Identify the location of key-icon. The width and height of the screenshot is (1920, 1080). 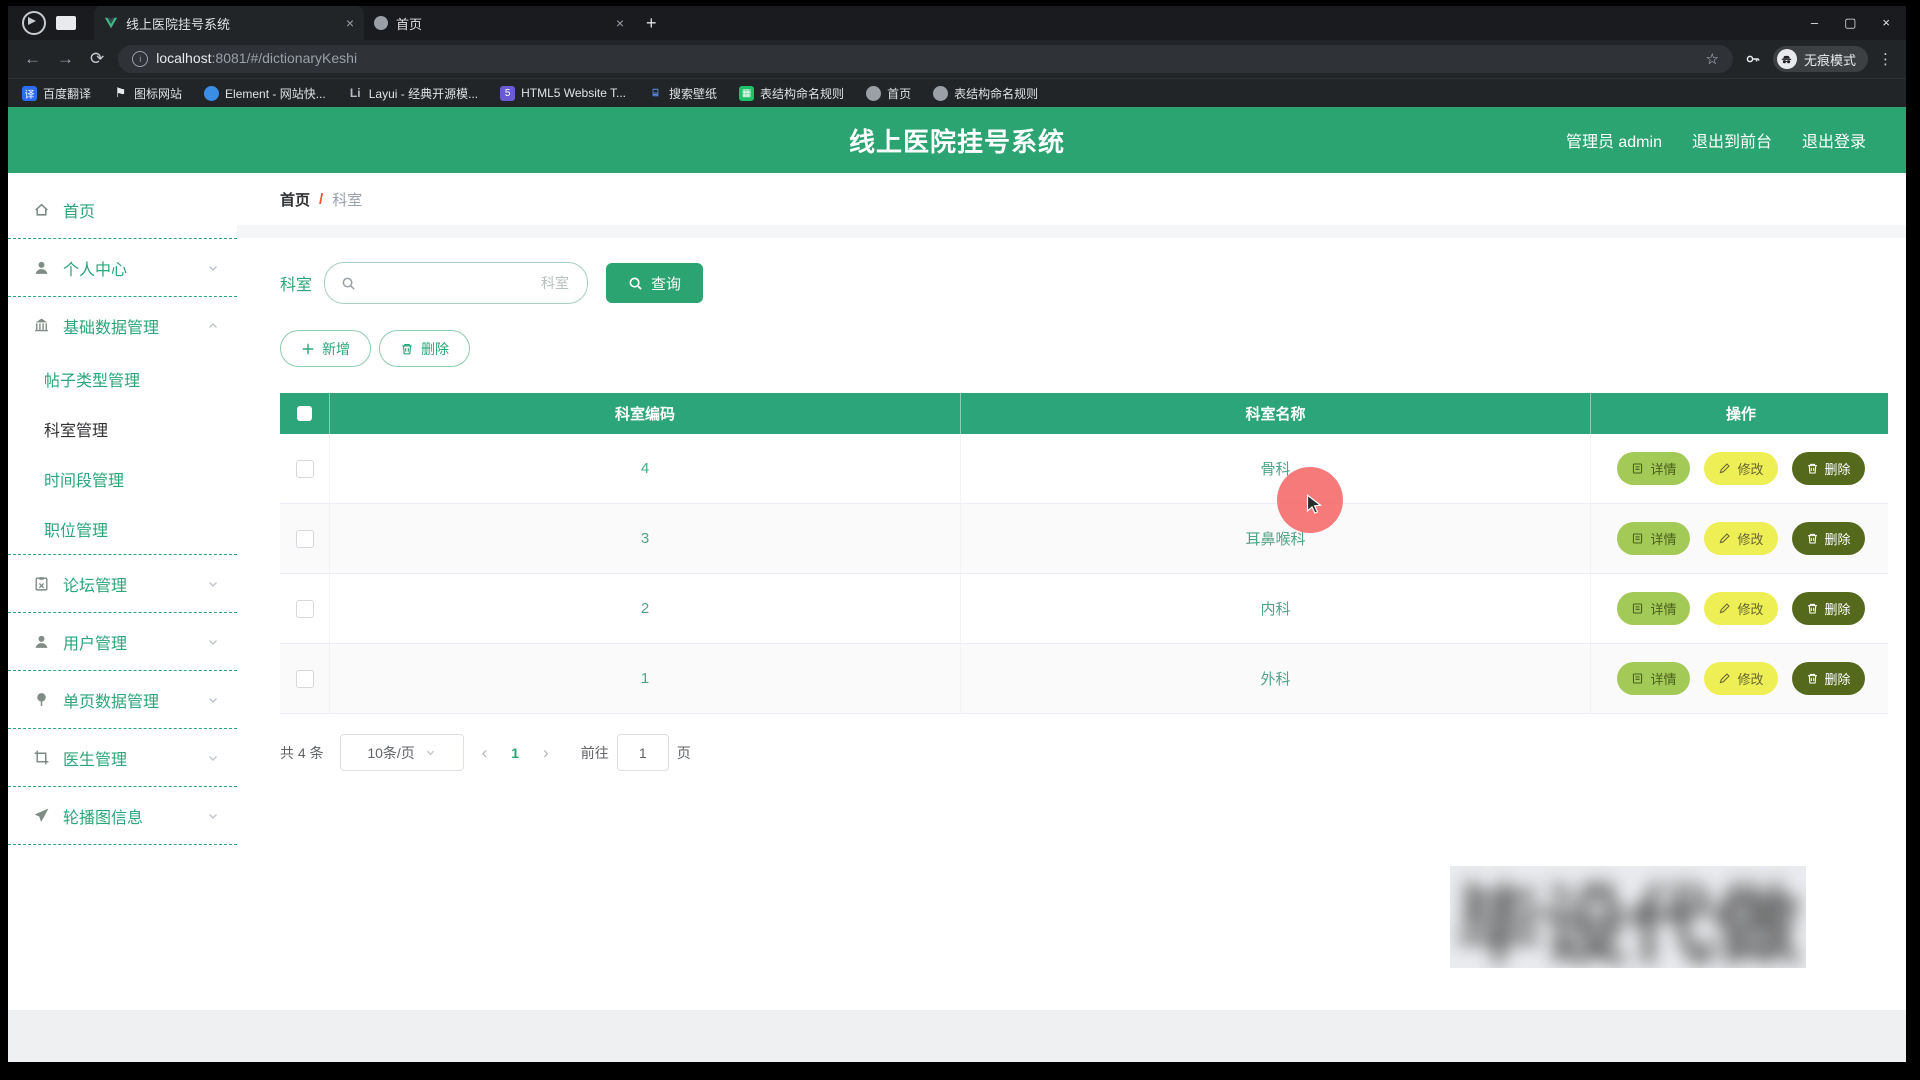
(1753, 59).